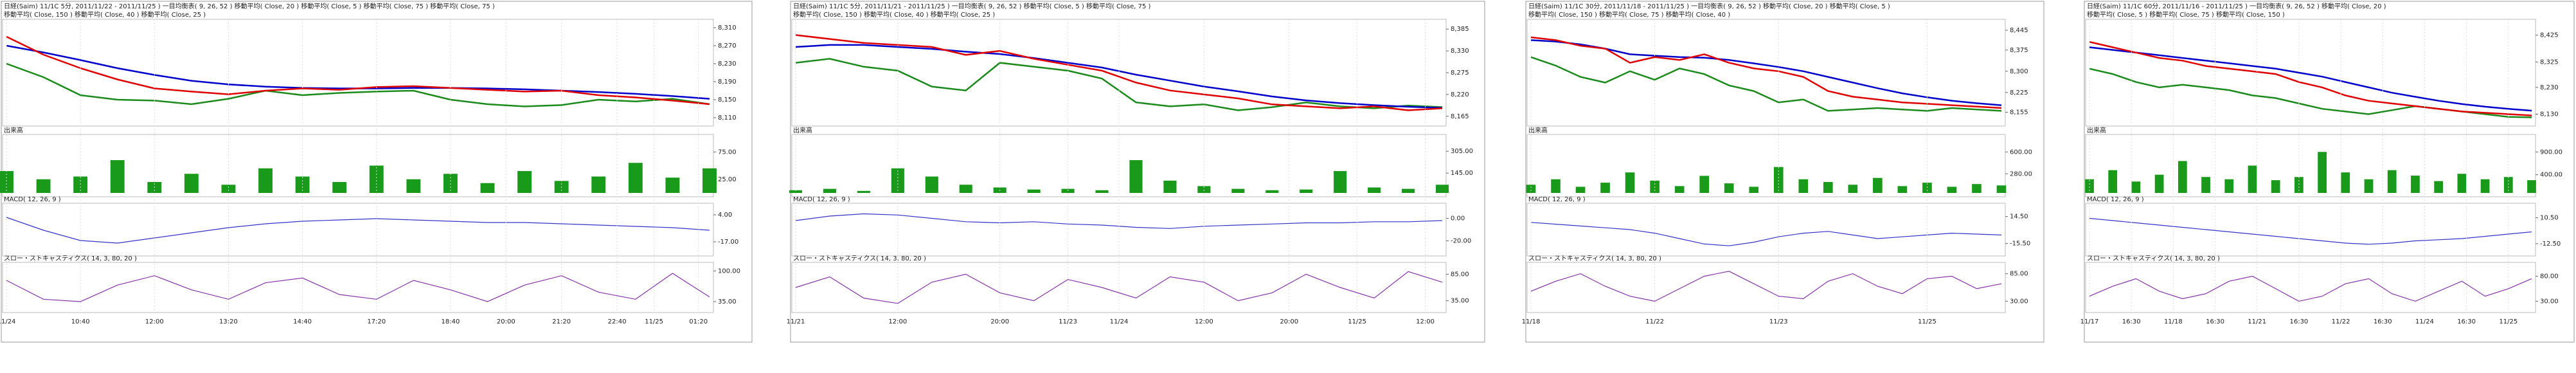 The height and width of the screenshot is (373, 2576). Describe the element at coordinates (2019, 30) in the screenshot. I see `y-tick-label: 8,445` at that location.